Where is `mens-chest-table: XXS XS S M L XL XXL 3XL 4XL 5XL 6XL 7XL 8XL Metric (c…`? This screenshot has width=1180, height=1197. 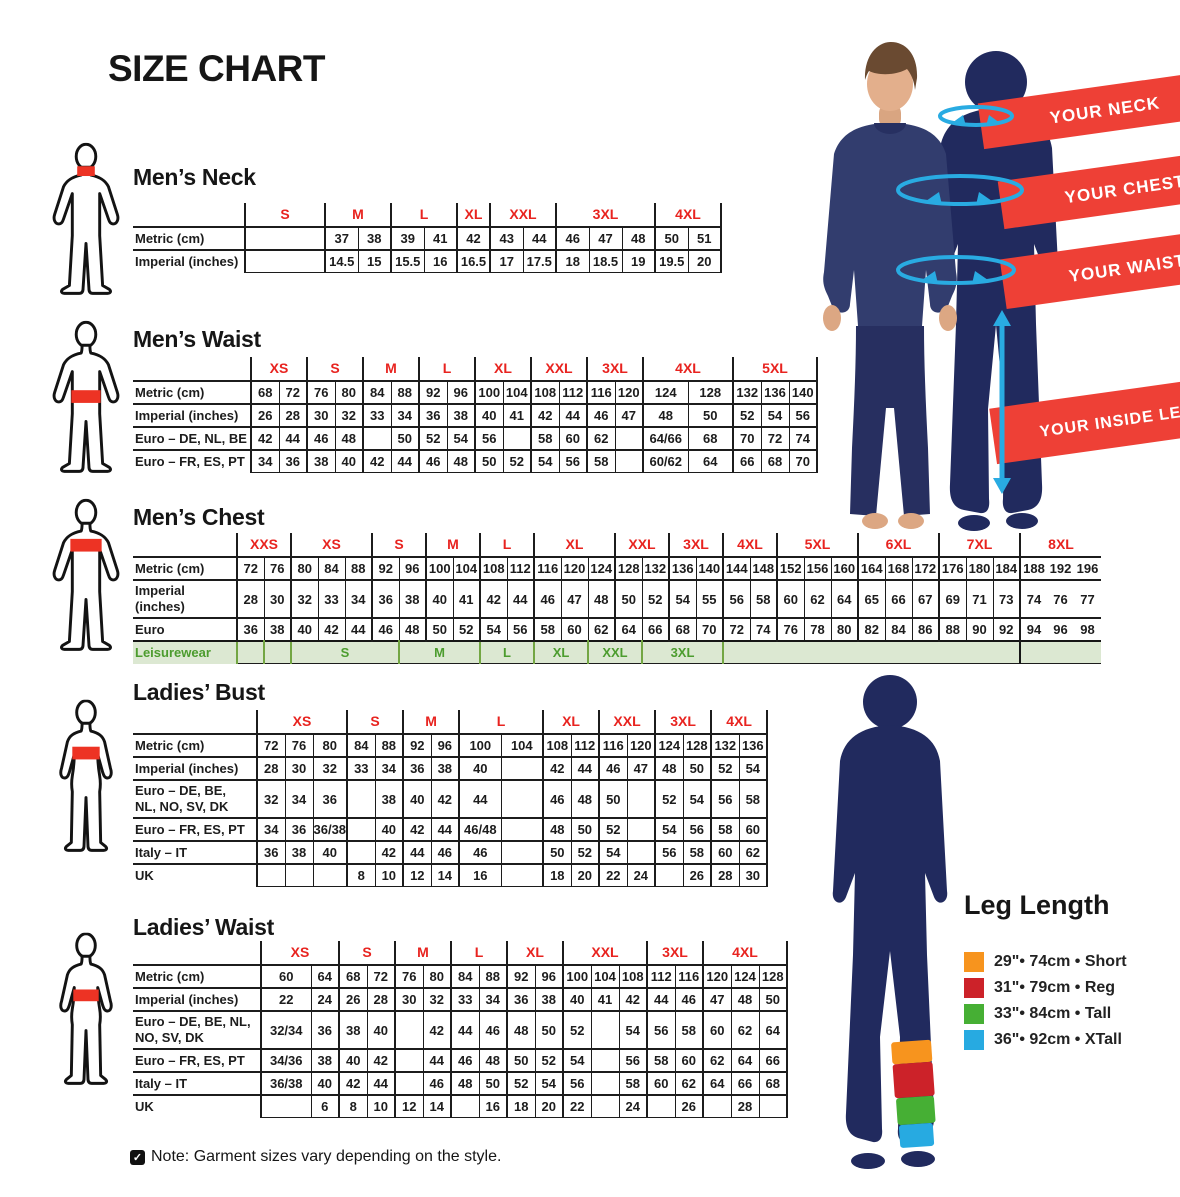 mens-chest-table: XXS XS S M L XL XXL 3XL 4XL 5XL 6XL 7XL 8XL Metric (c… is located at coordinates (617, 598).